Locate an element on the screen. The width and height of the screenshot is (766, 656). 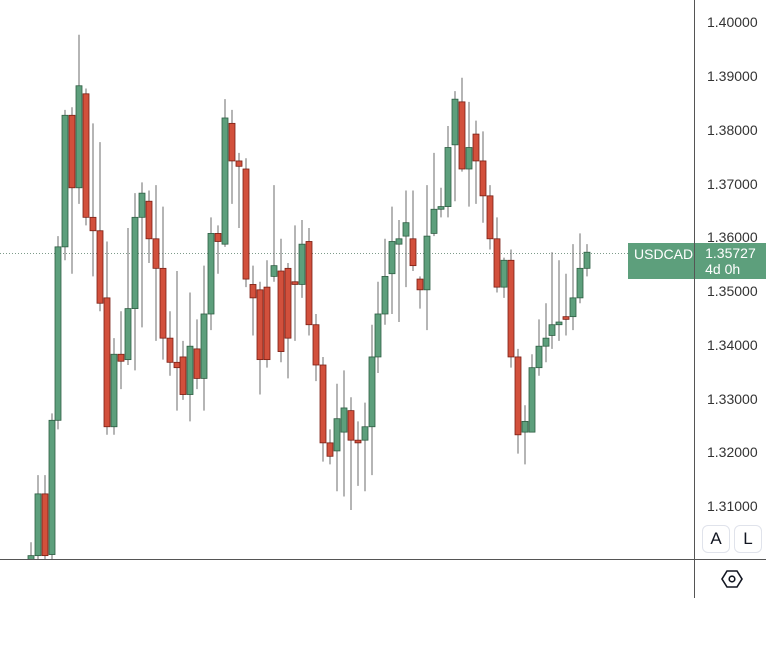
price-tick: 1.31000 is located at coordinates (732, 506).